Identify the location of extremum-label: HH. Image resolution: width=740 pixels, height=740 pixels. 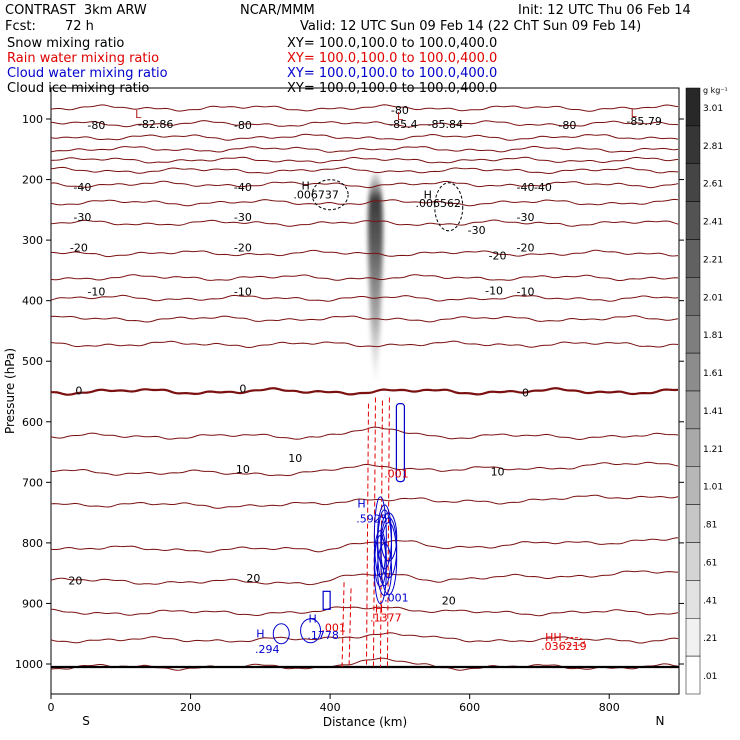
(553, 637).